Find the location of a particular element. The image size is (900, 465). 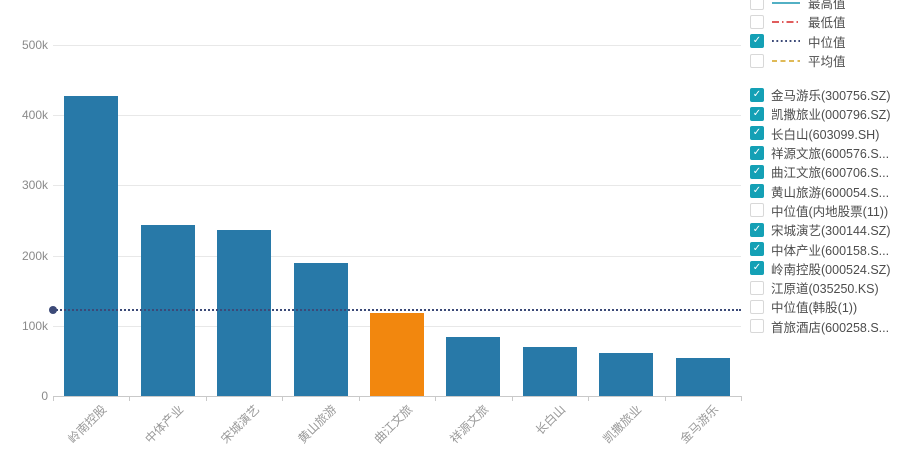

y-axis-tick-label: 0 is located at coordinates (44, 396).